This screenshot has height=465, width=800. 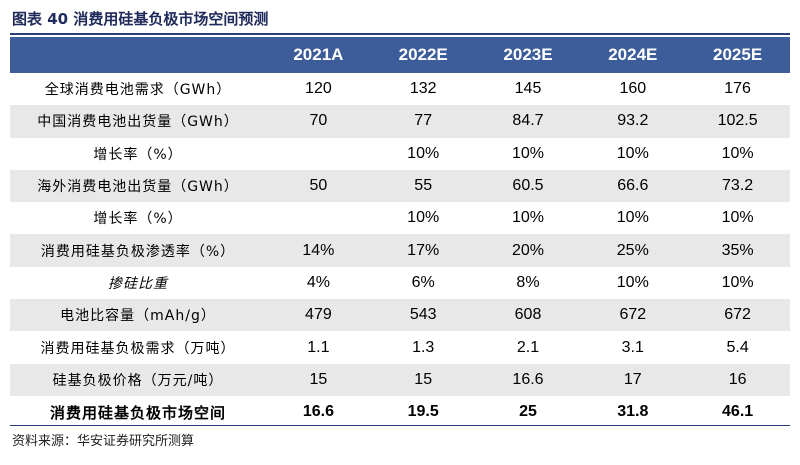 I want to click on table-cell: 16, so click(x=737, y=379).